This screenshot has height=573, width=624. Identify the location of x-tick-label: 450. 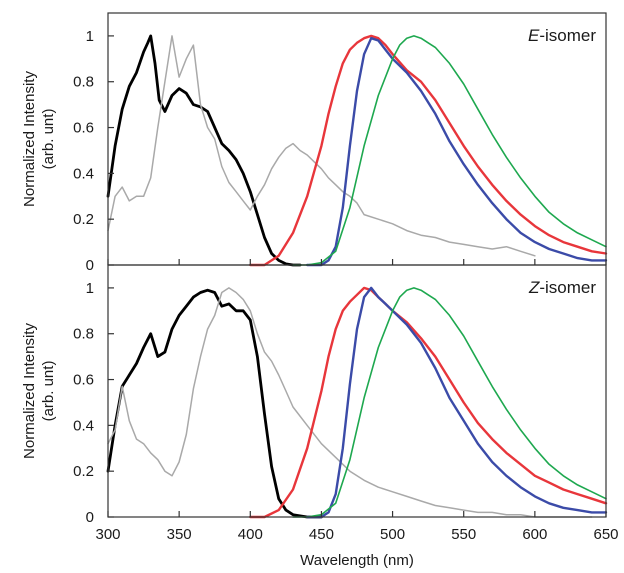
(321, 534).